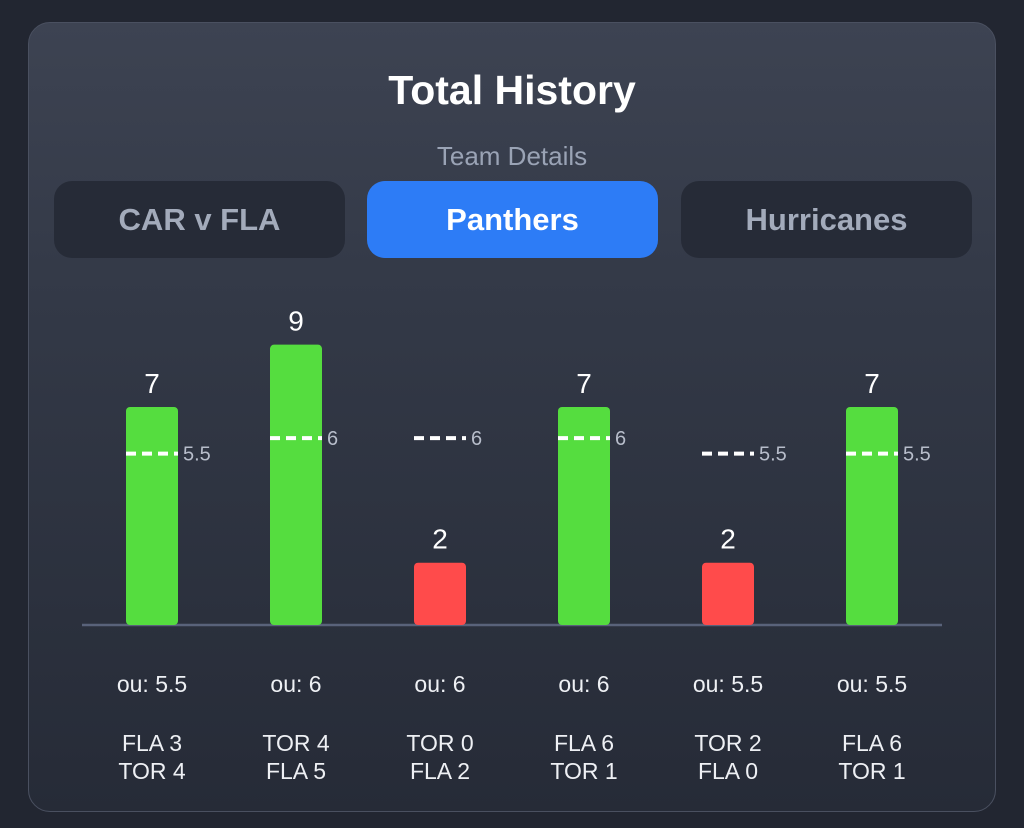 This screenshot has height=828, width=1024. Describe the element at coordinates (512, 90) in the screenshot. I see `card-title: Total History` at that location.